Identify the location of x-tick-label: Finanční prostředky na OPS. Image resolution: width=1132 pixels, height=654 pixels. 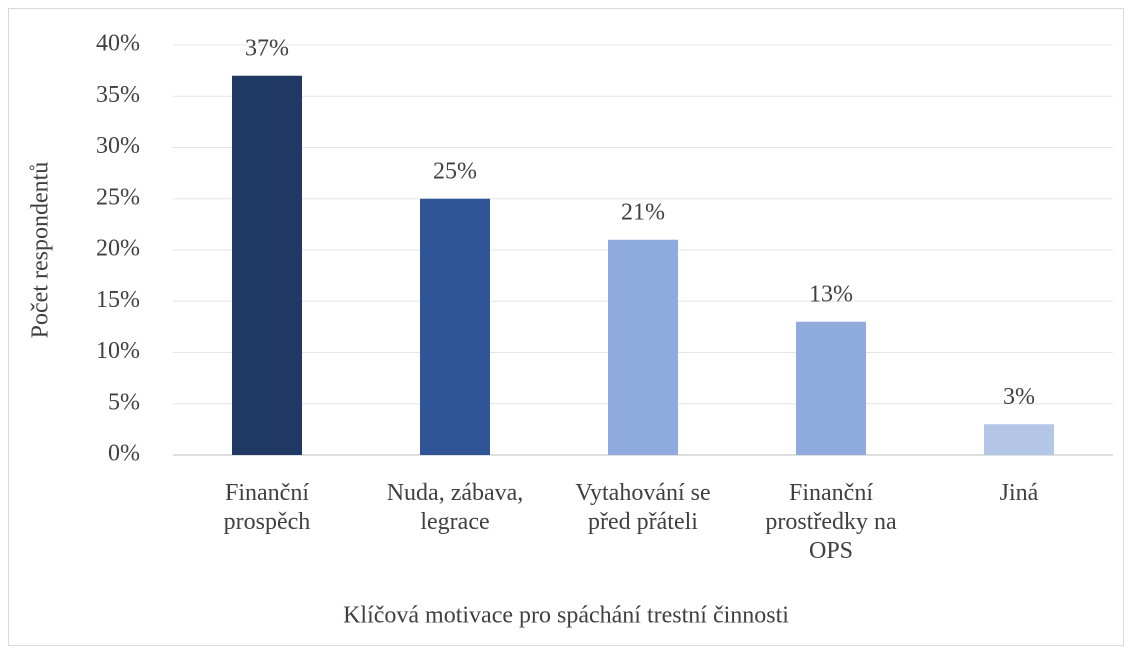
(831, 522).